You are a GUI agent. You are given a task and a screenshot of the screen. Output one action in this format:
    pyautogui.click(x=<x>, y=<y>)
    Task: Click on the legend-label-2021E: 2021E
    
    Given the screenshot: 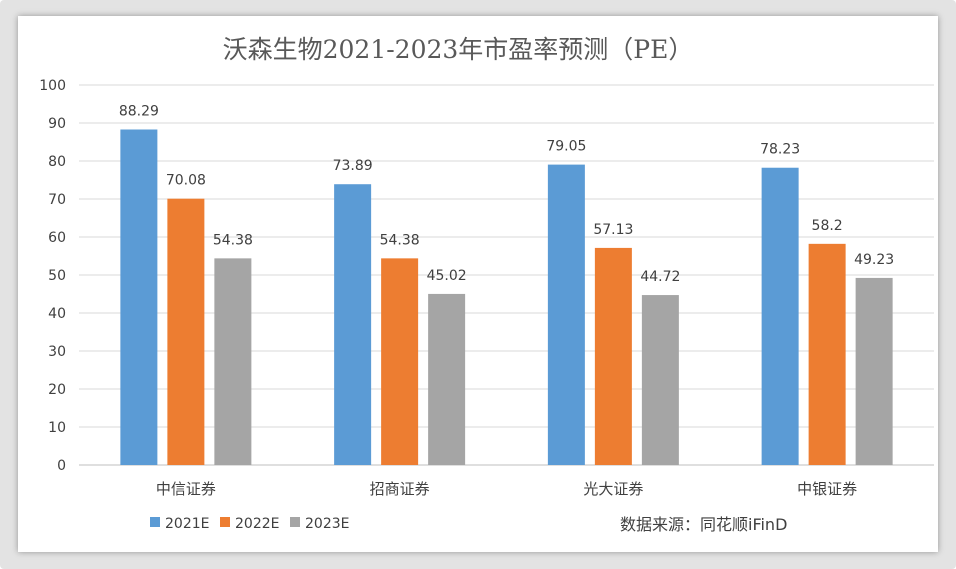 What is the action you would take?
    pyautogui.click(x=187, y=524)
    